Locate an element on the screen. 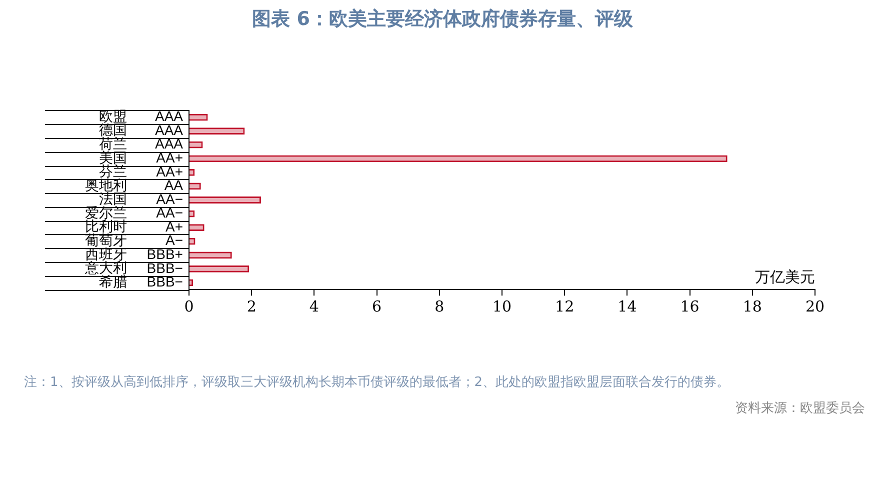 The image size is (885, 478). text: 注：1、按评级从高到低排序，评级取三大评级机构长期本币债评级的最低者；2、此处的欧盟指欧盟层面联合发行的债券。 is located at coordinates (377, 383).